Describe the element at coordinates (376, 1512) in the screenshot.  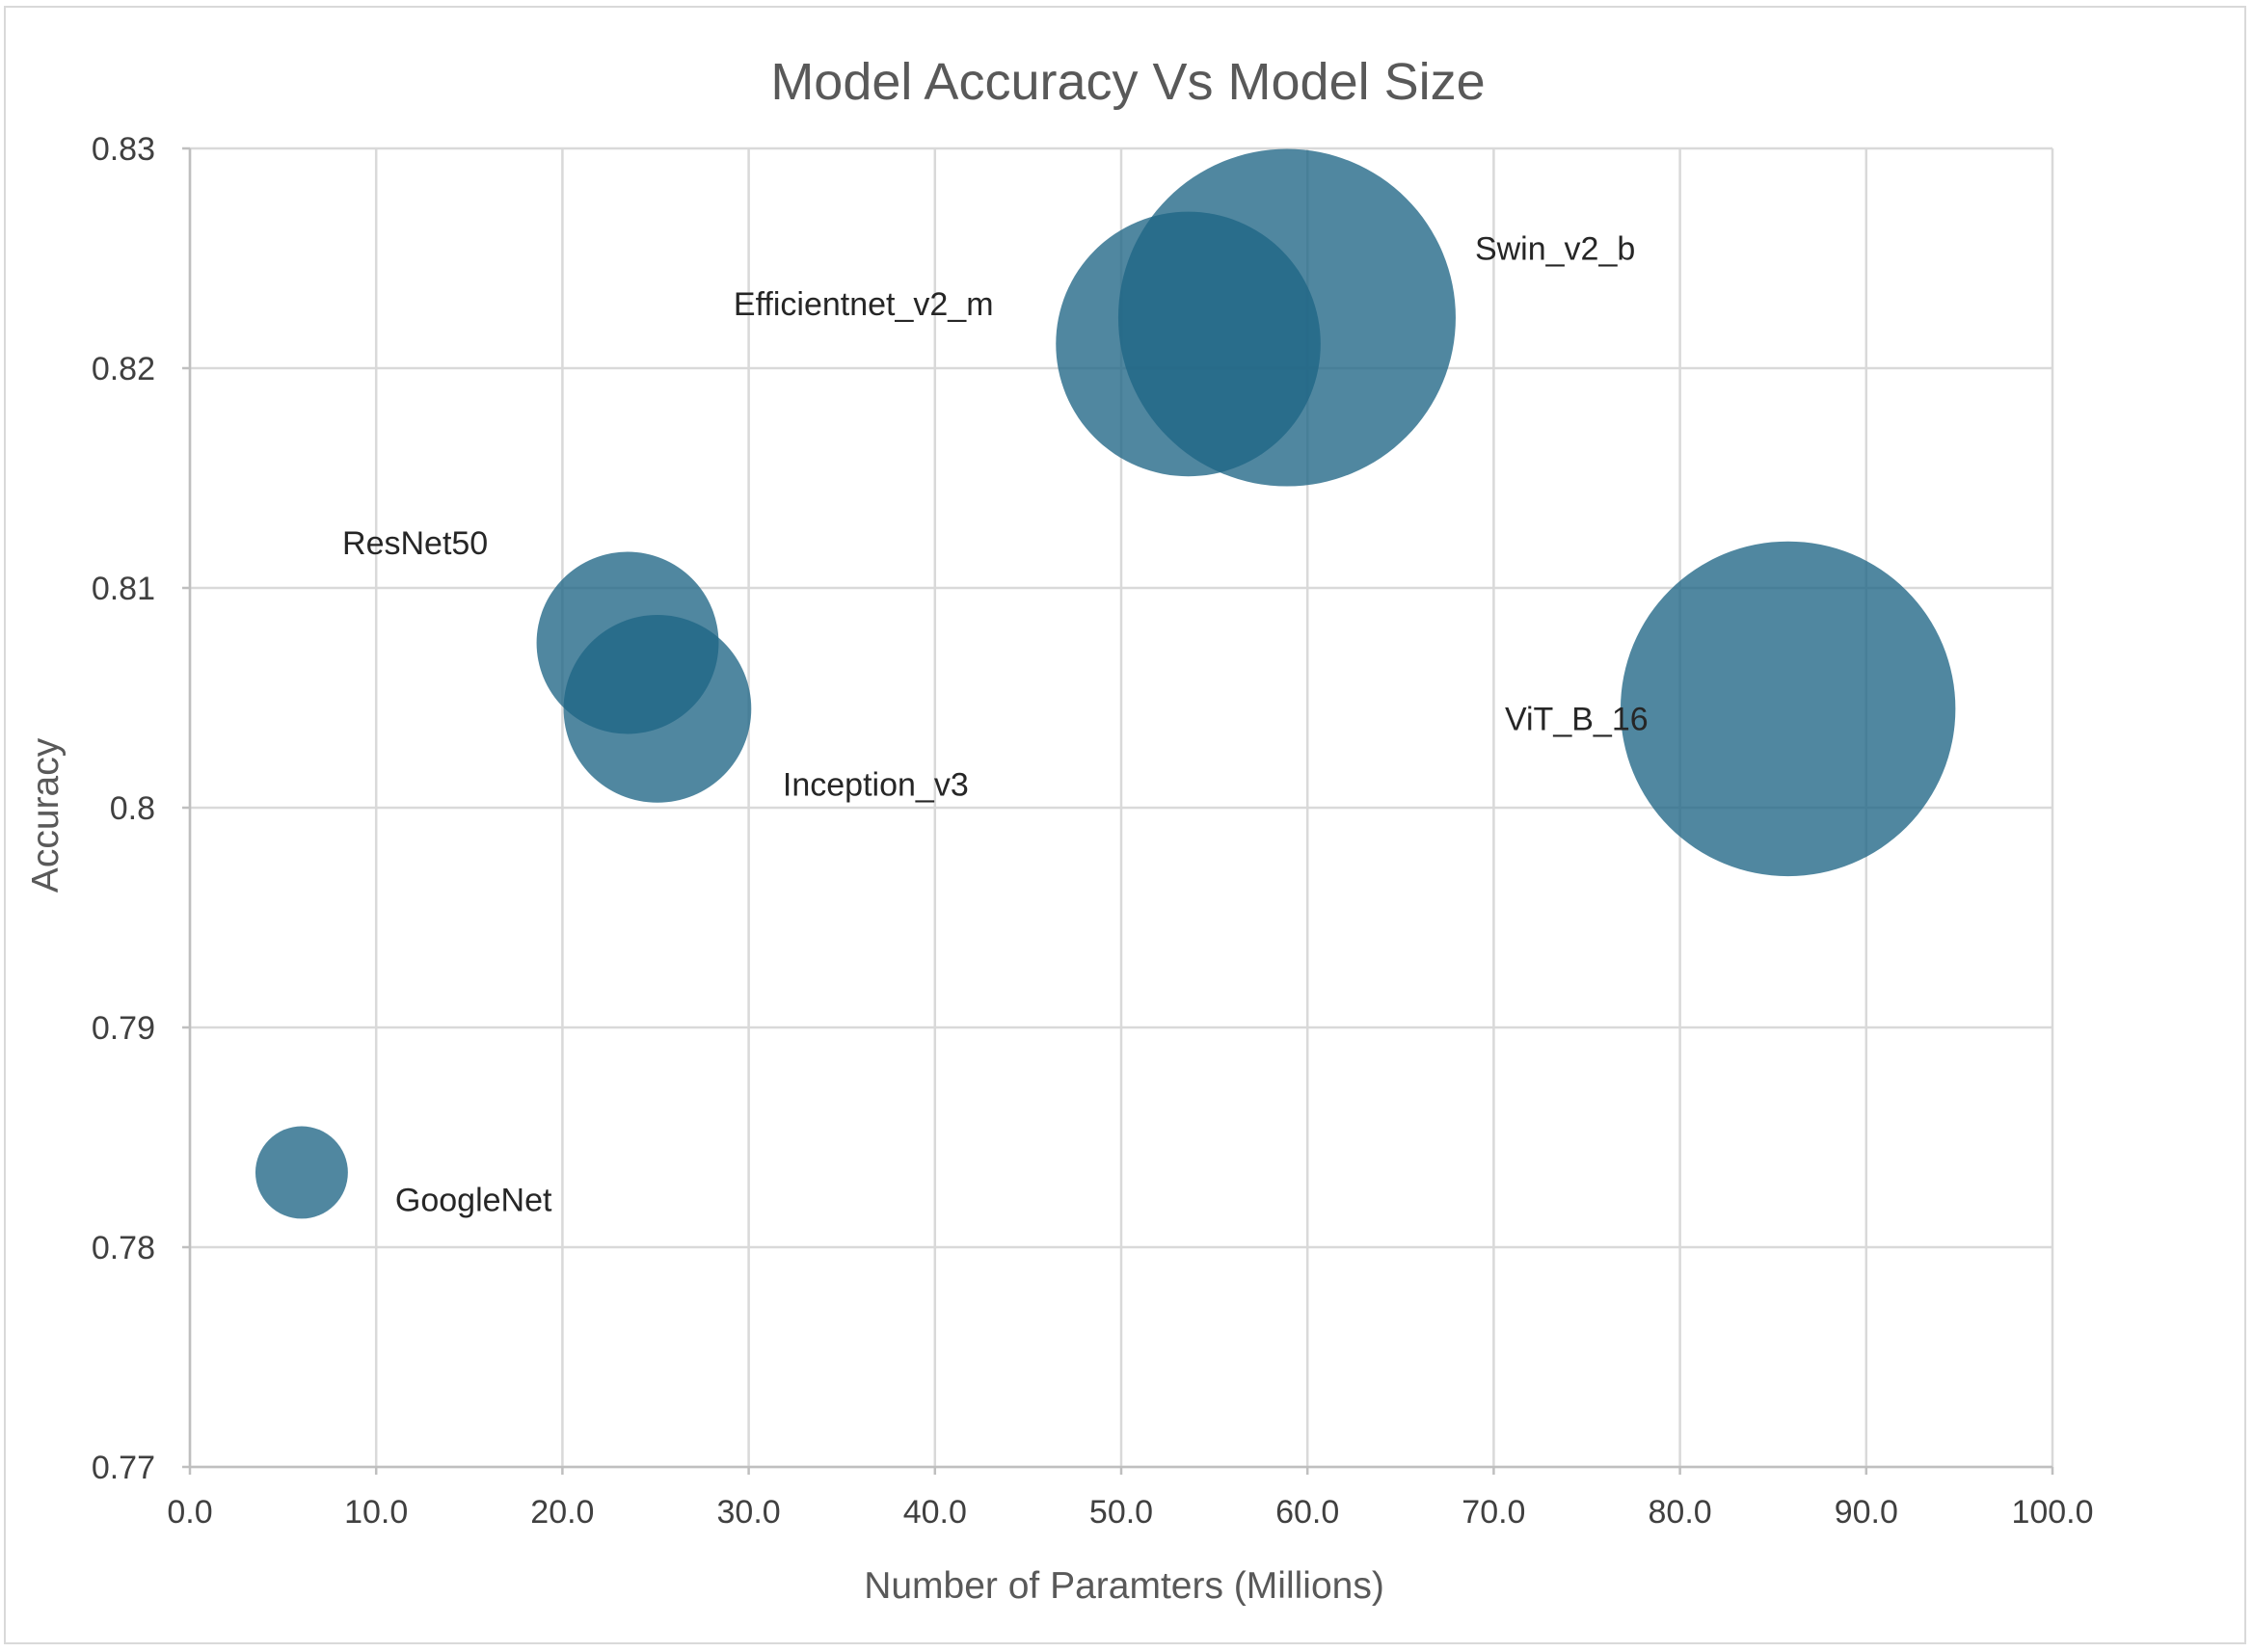
I see `x-tick-label: 10.0` at that location.